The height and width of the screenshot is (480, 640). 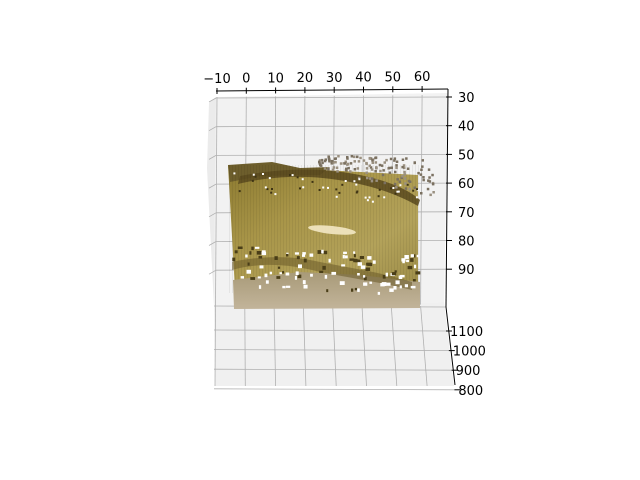 I want to click on y-gridline, so click(x=331, y=126).